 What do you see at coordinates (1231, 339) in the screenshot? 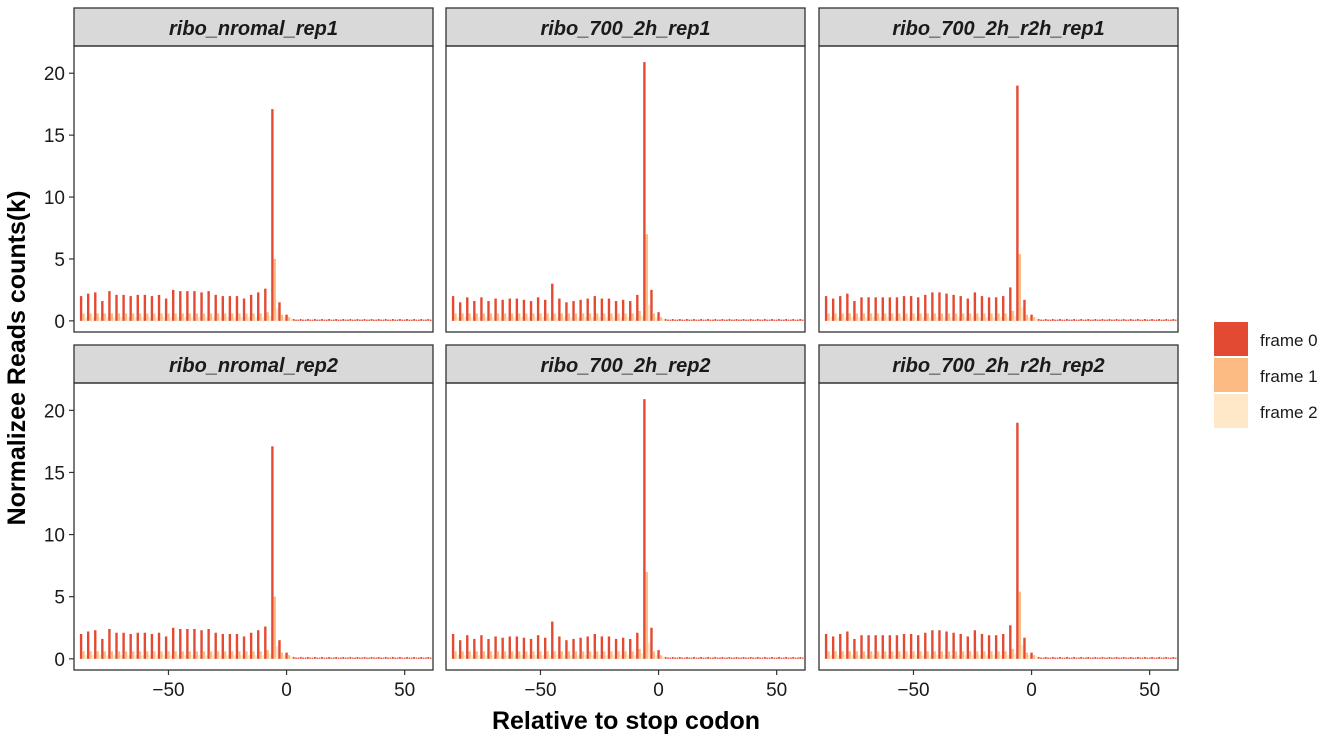
I see `legend-swatch` at bounding box center [1231, 339].